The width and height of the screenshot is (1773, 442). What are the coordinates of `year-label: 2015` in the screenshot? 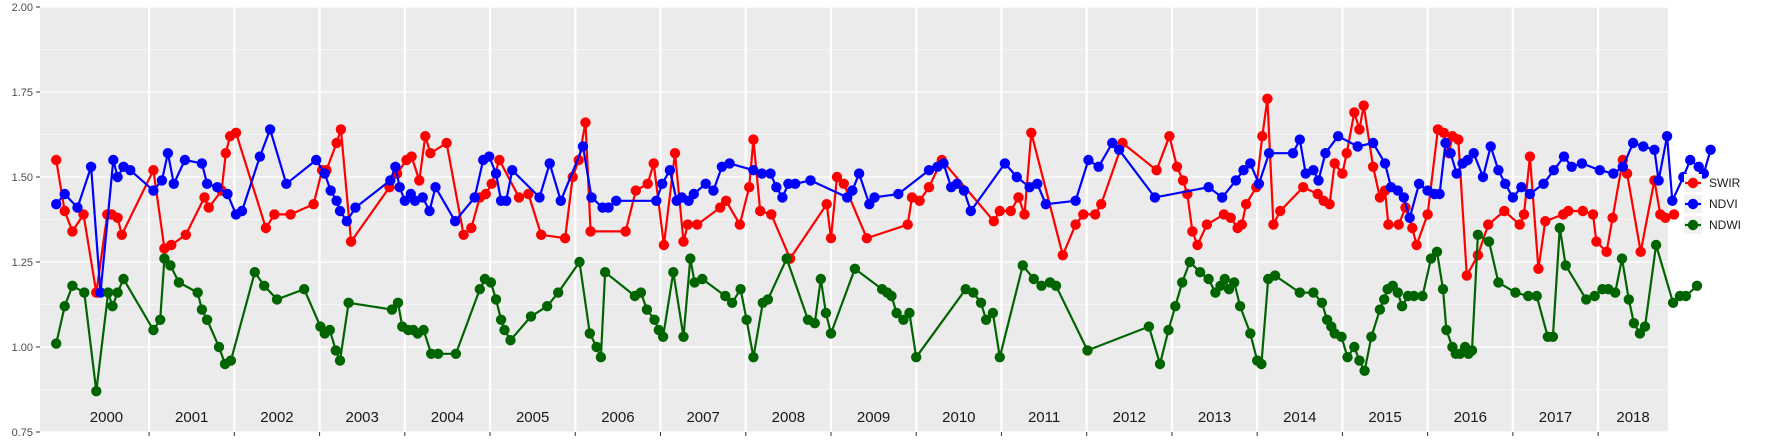 It's located at (1384, 417).